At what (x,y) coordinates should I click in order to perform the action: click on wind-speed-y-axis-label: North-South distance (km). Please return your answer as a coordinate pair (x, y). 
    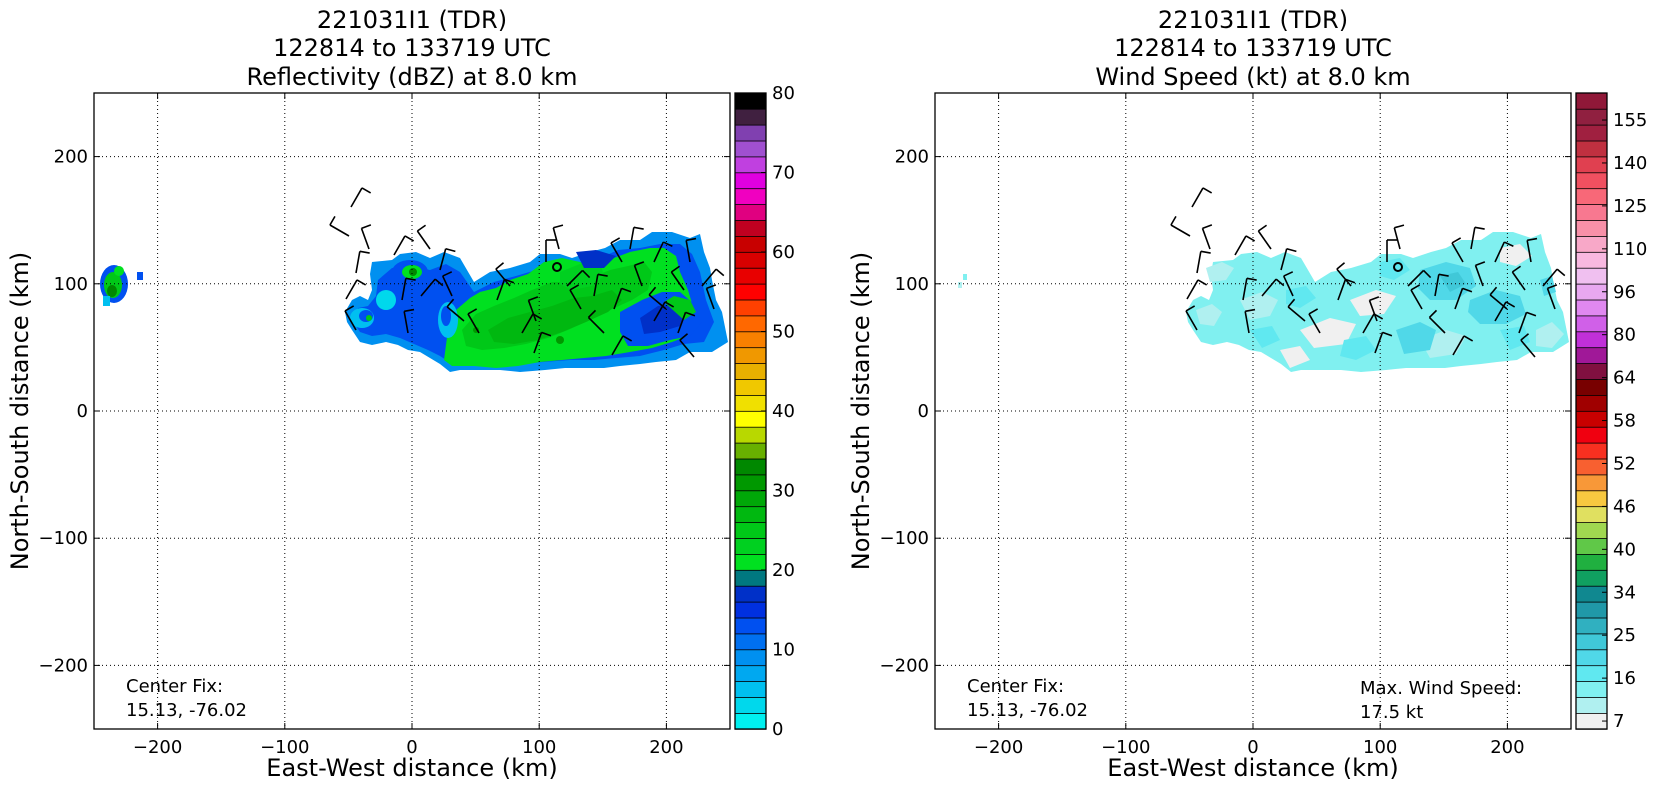
    Looking at the image, I should click on (861, 411).